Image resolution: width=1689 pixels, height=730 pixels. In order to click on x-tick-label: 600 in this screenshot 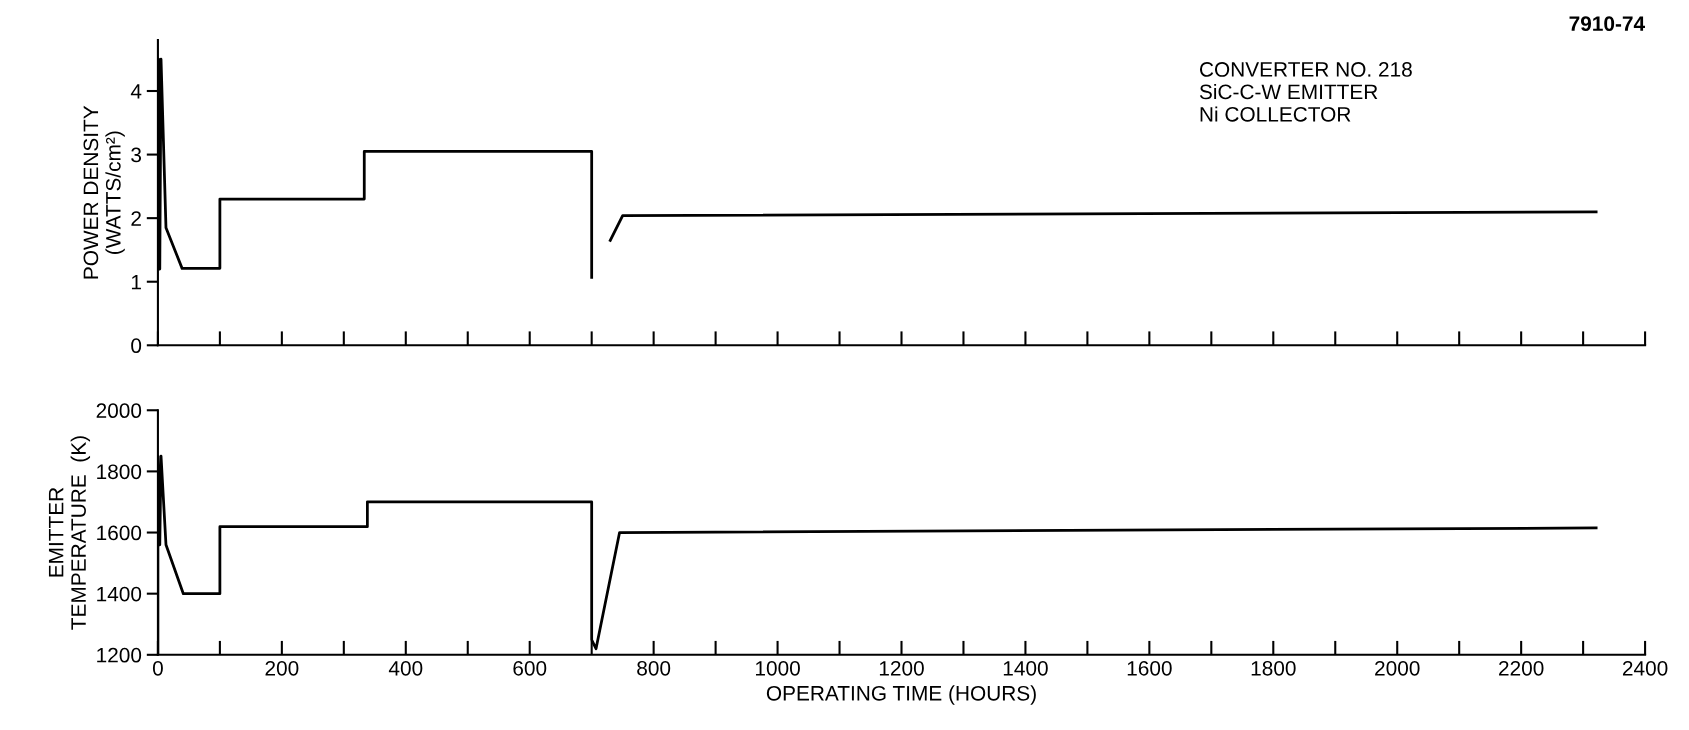, I will do `click(530, 668)`.